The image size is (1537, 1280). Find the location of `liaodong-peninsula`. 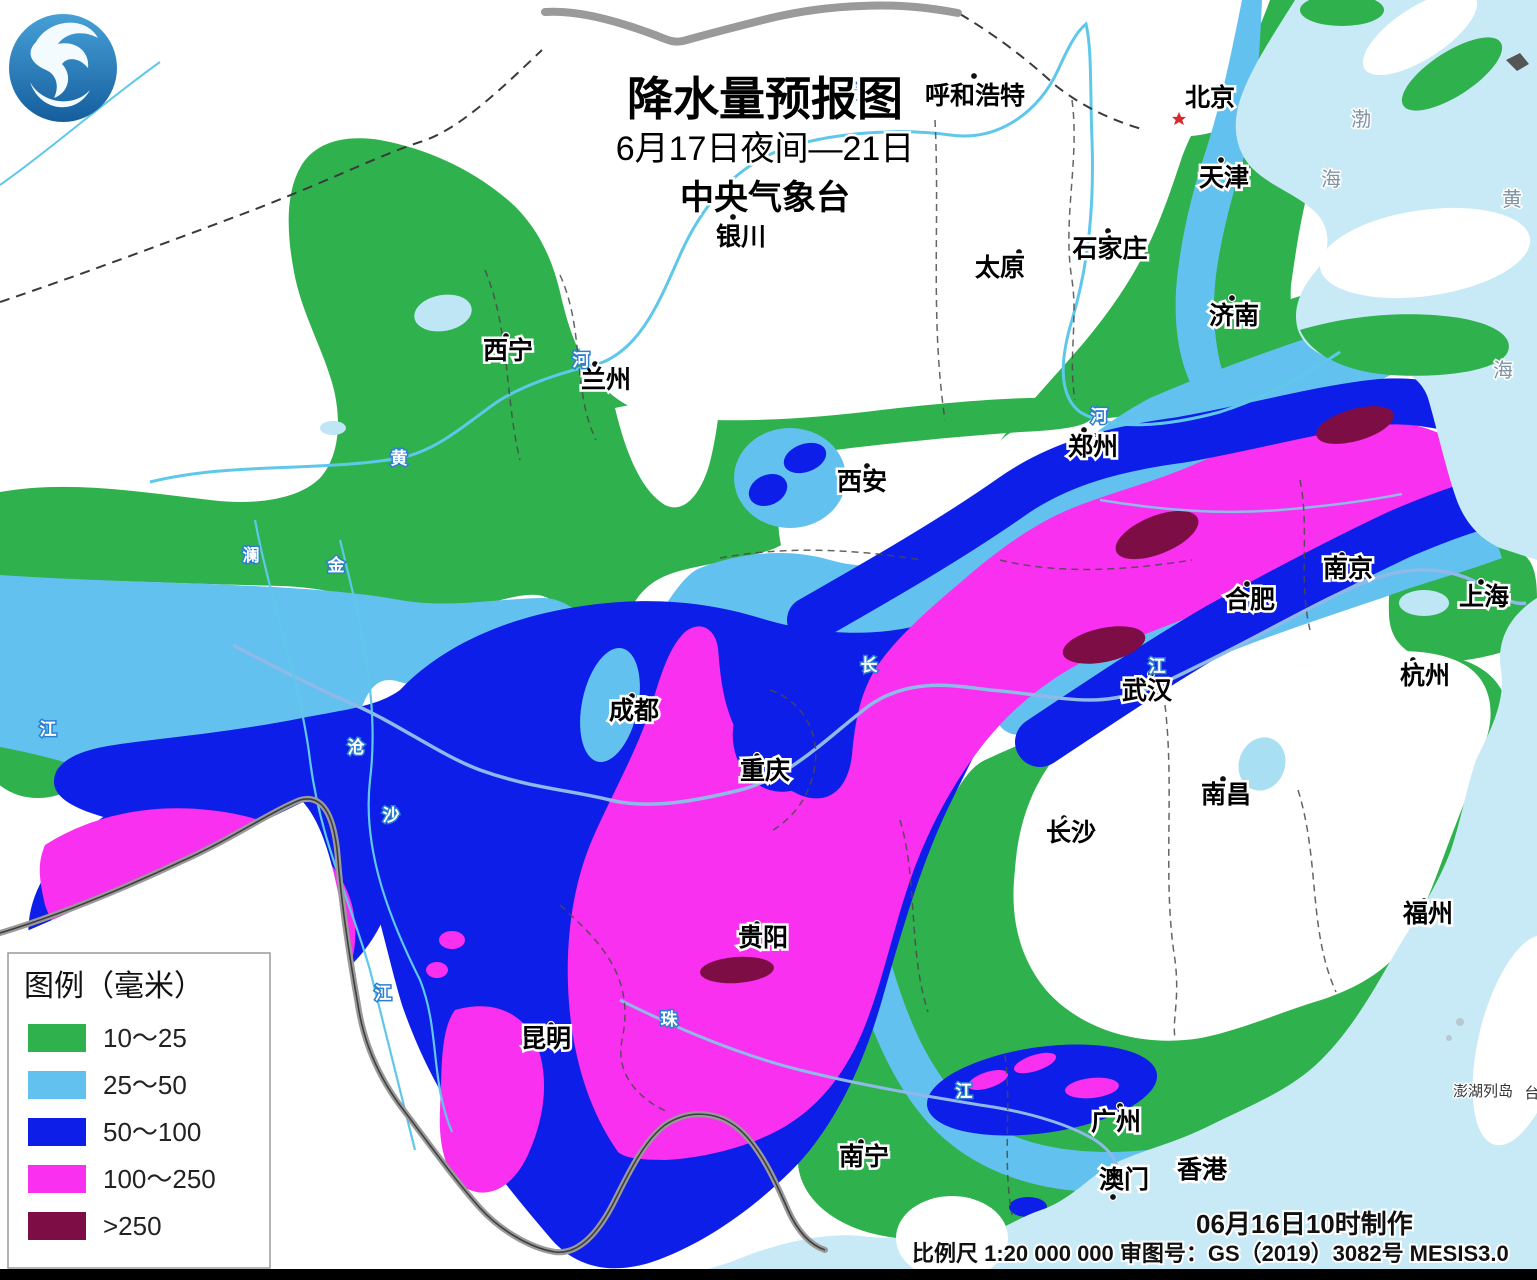

liaodong-peninsula is located at coordinates (1420, 38).